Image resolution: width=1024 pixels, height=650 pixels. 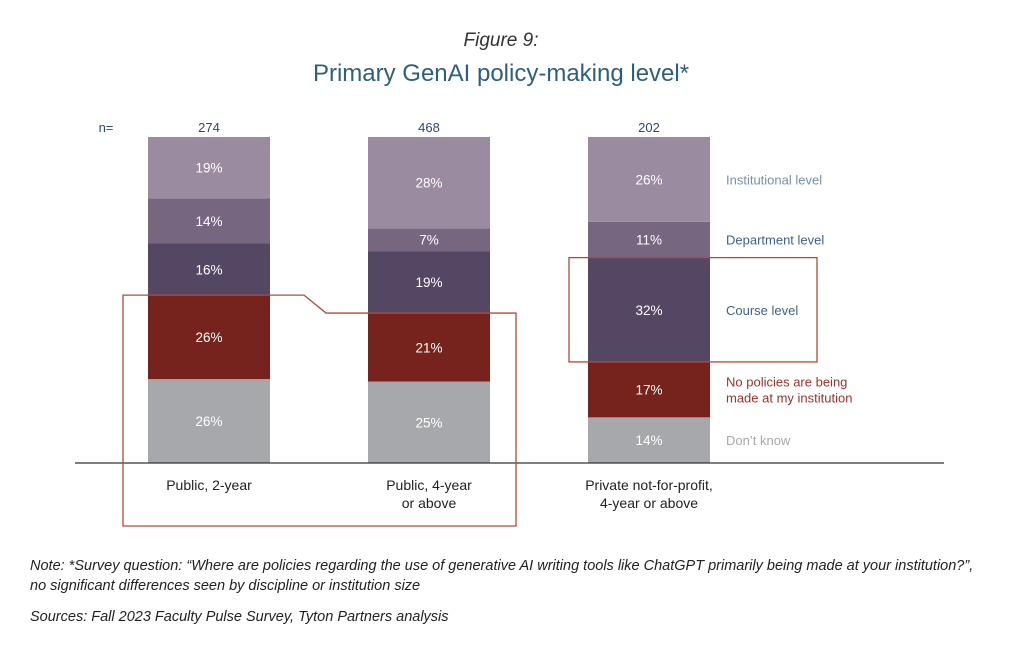 What do you see at coordinates (501, 40) in the screenshot?
I see `figure-label: Figure 9:` at bounding box center [501, 40].